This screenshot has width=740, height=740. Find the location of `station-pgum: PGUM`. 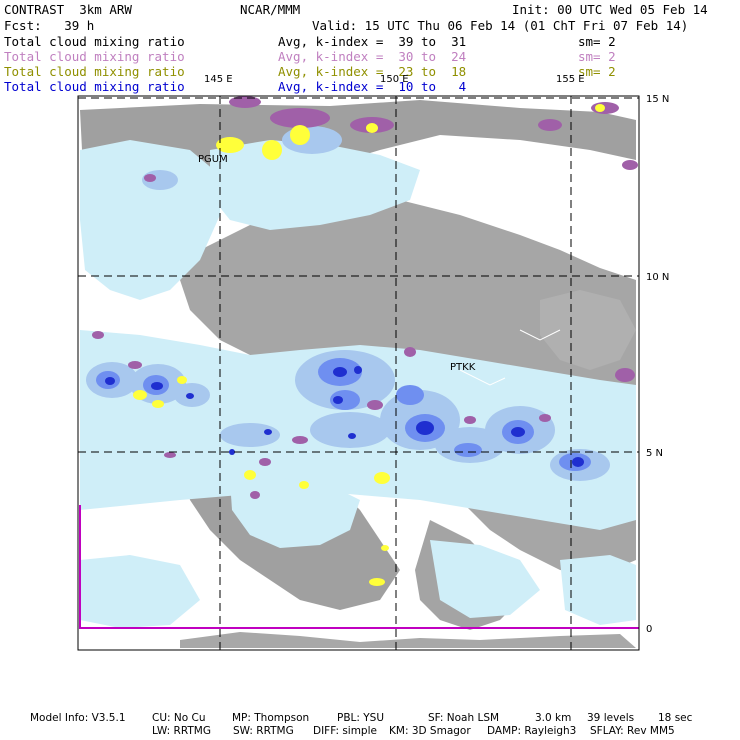

station-pgum: PGUM is located at coordinates (213, 159).